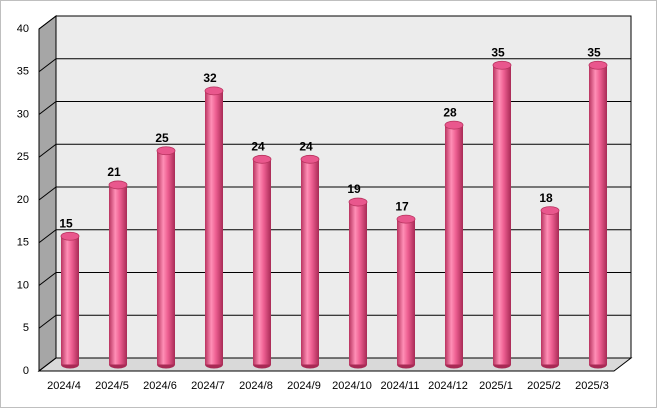 This screenshot has height=408, width=657. Describe the element at coordinates (23, 29) in the screenshot. I see `y-tick-label: 40` at that location.